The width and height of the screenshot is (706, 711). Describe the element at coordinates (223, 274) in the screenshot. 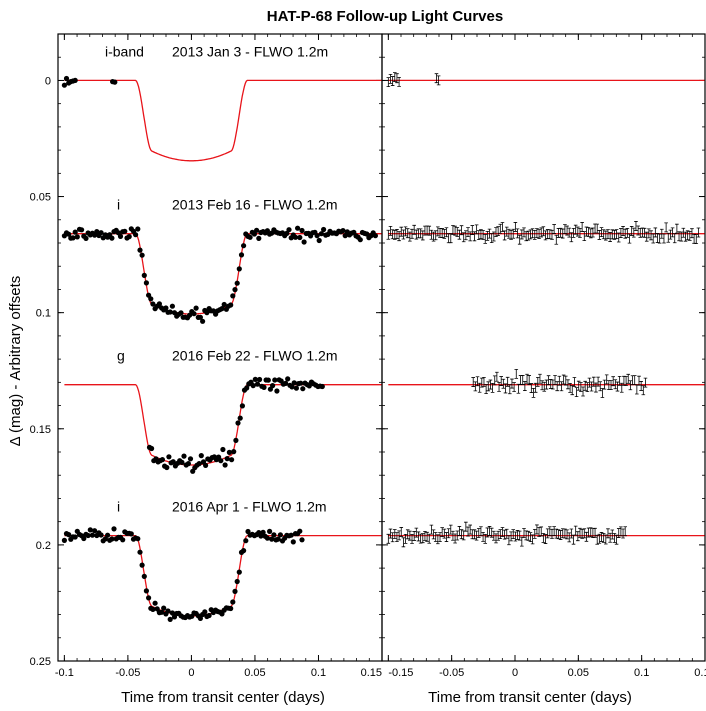

I see `model-curve` at that location.